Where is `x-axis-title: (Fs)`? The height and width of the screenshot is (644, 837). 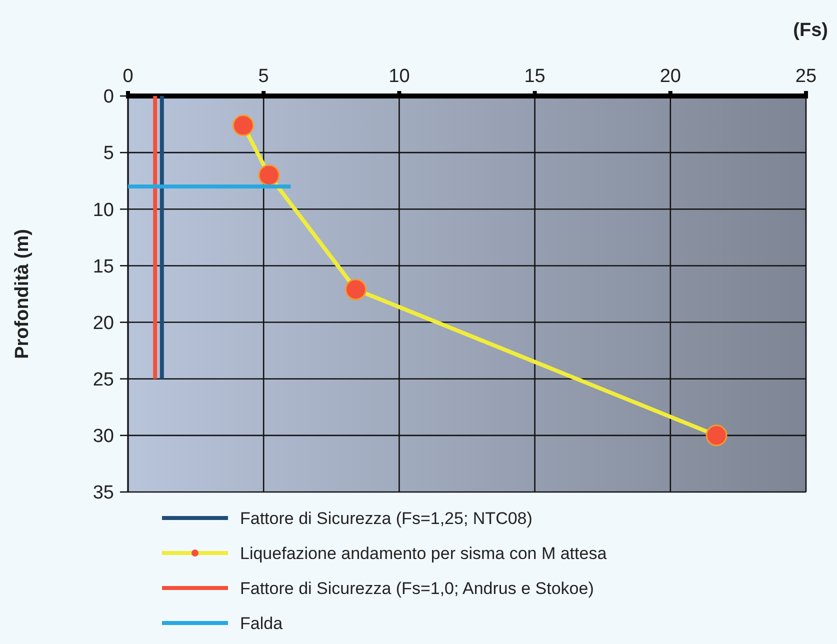 x-axis-title: (Fs) is located at coordinates (810, 30).